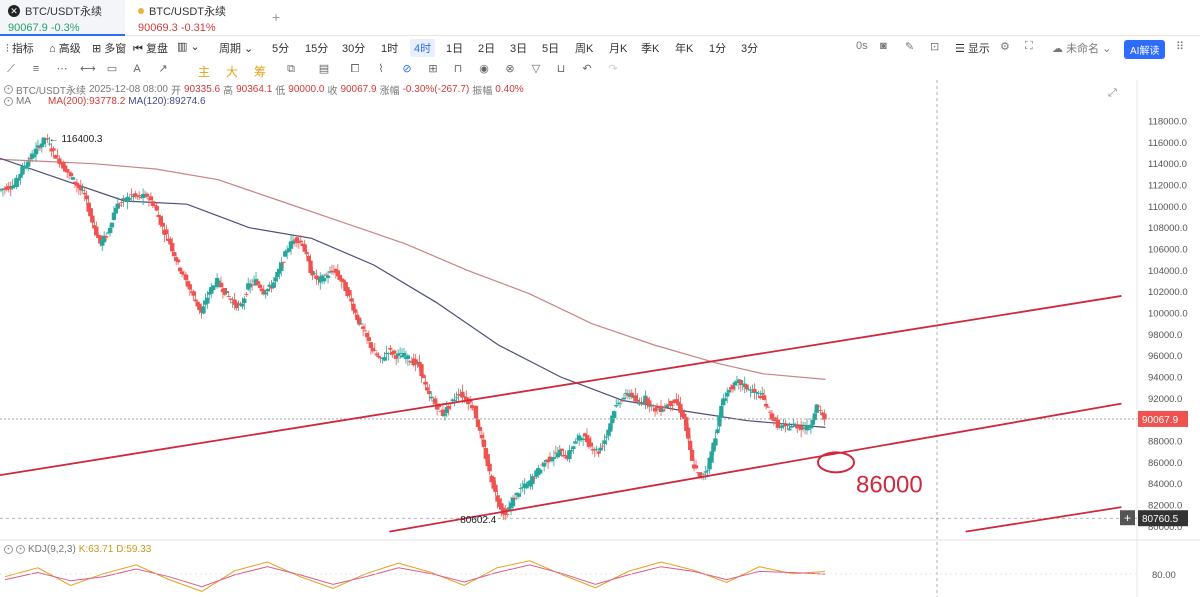 The width and height of the screenshot is (1200, 597). Describe the element at coordinates (551, 49) in the screenshot. I see `interval-5d: 5日` at that location.